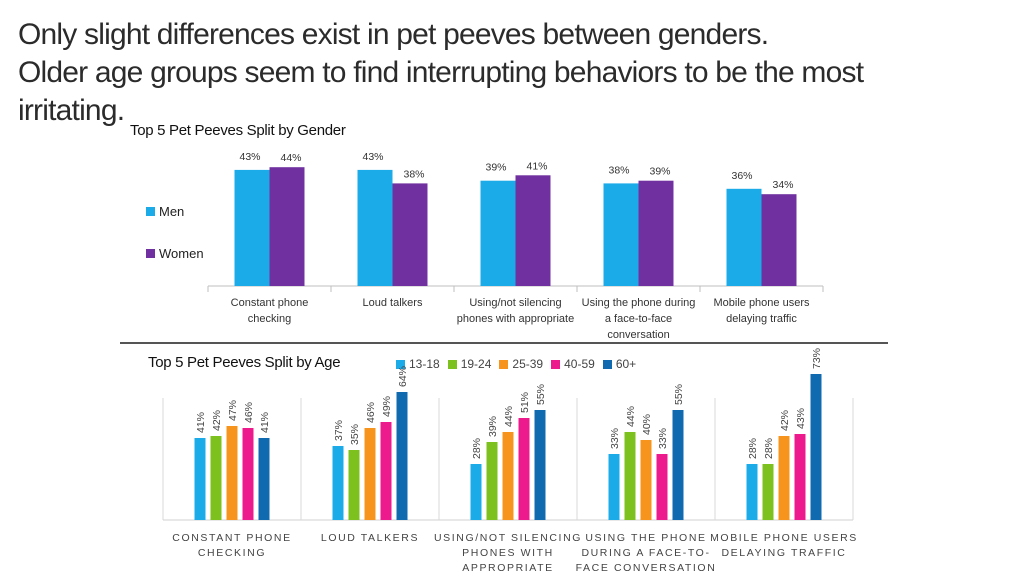 The width and height of the screenshot is (1024, 576). I want to click on bar-age-40-59-loud-talkers, so click(386, 471).